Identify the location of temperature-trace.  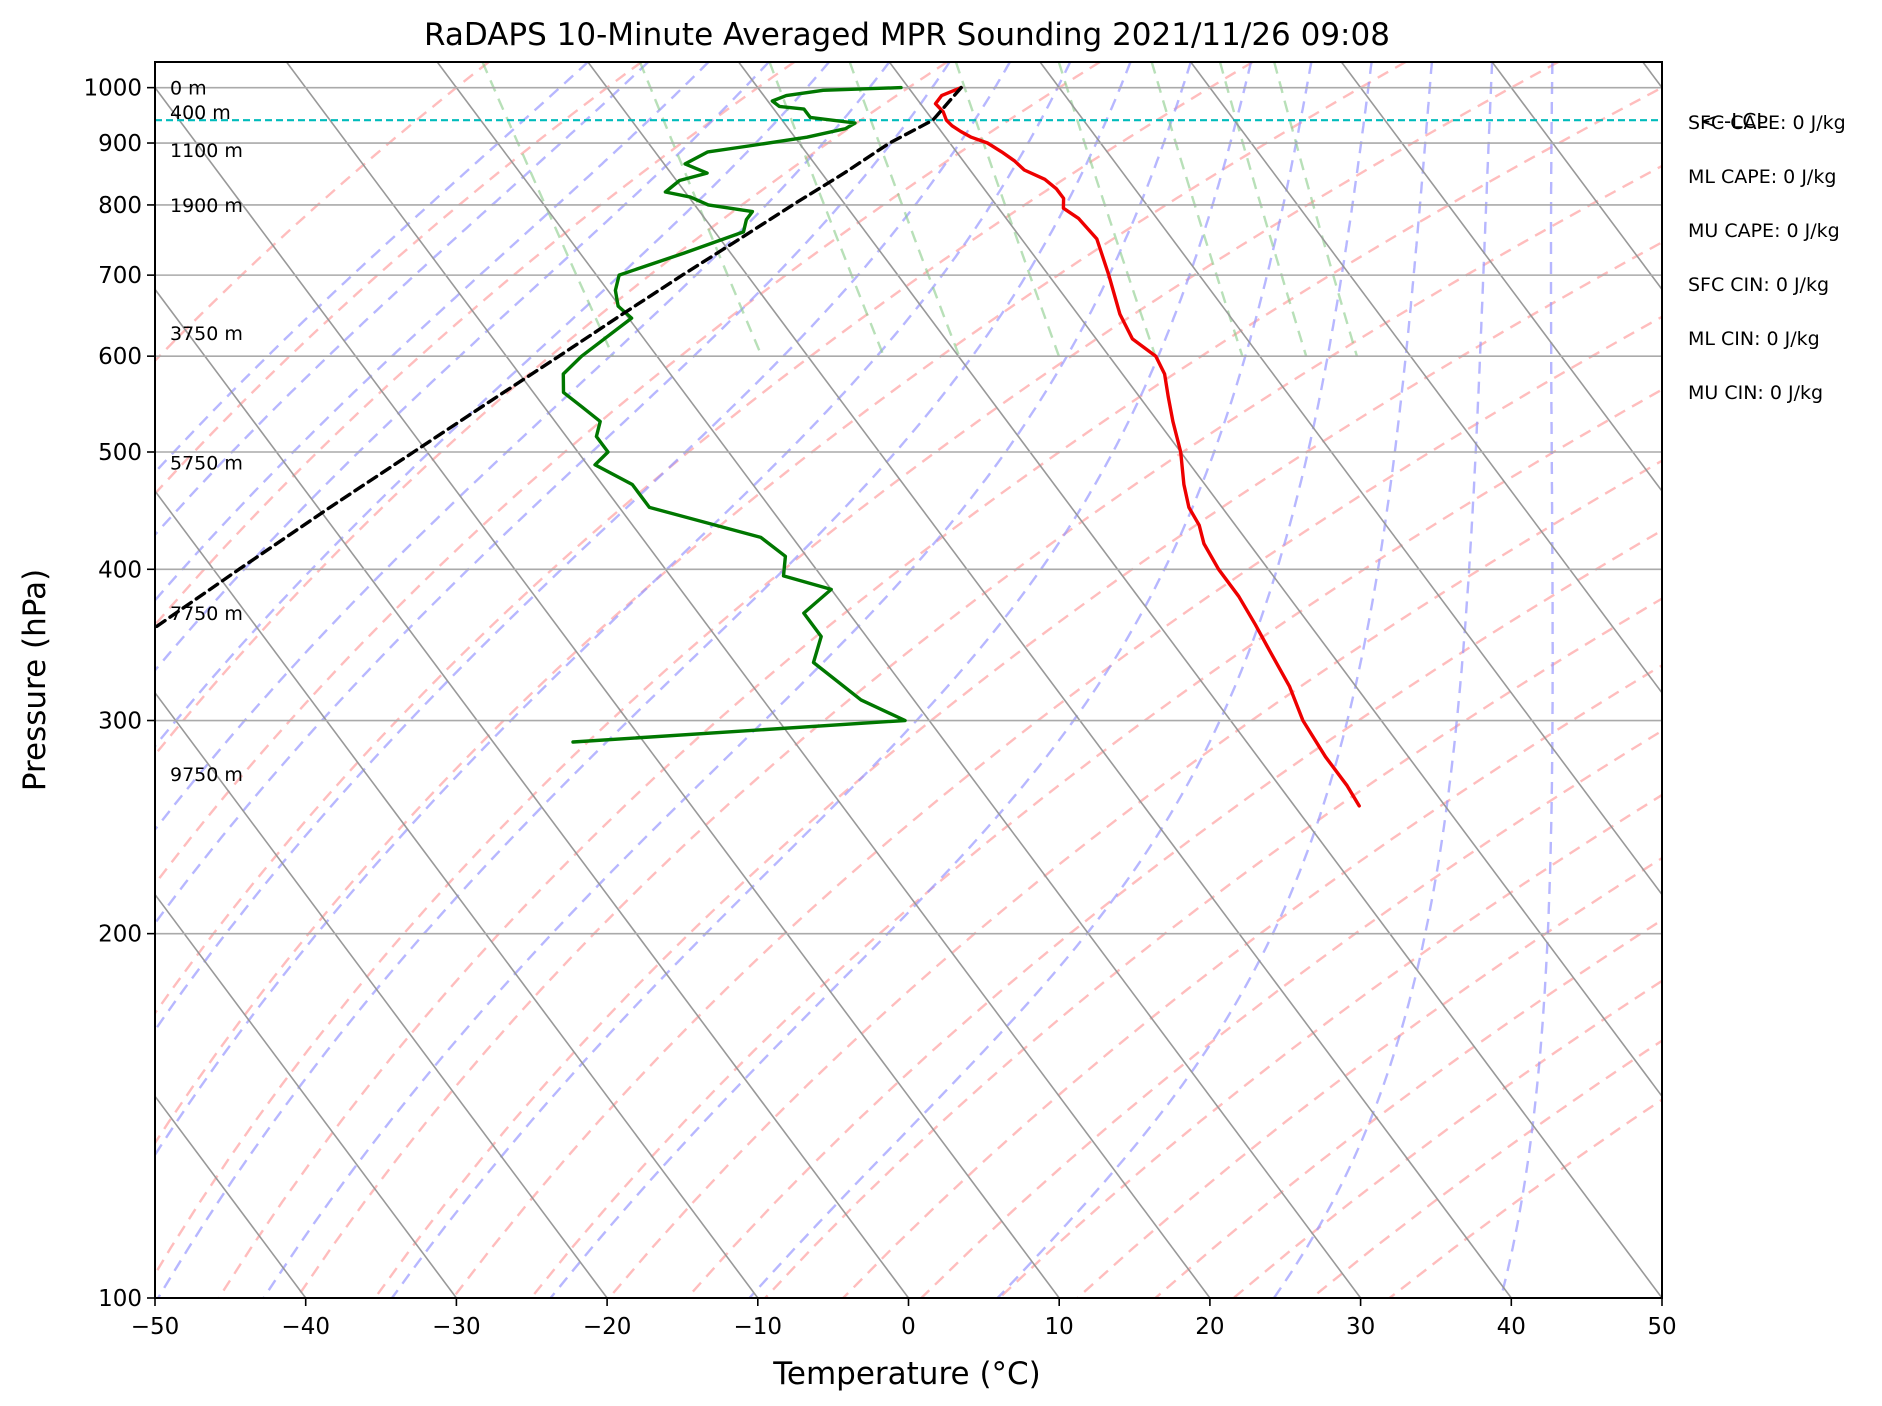
(1147, 446).